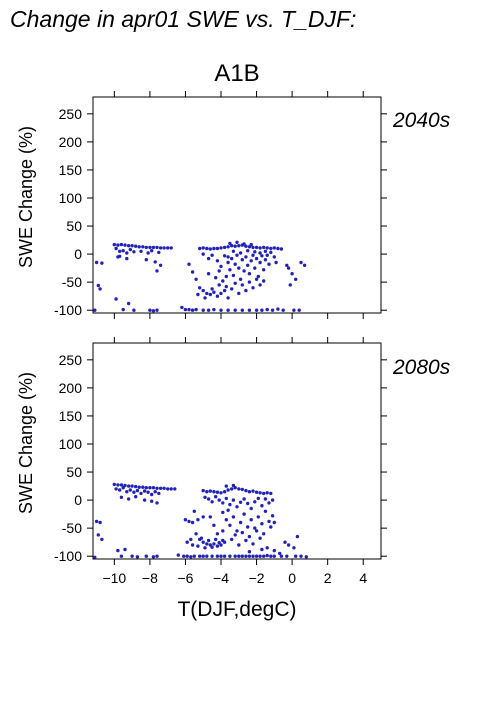 The width and height of the screenshot is (501, 709). I want to click on y-tick-label: -50, so click(72, 282).